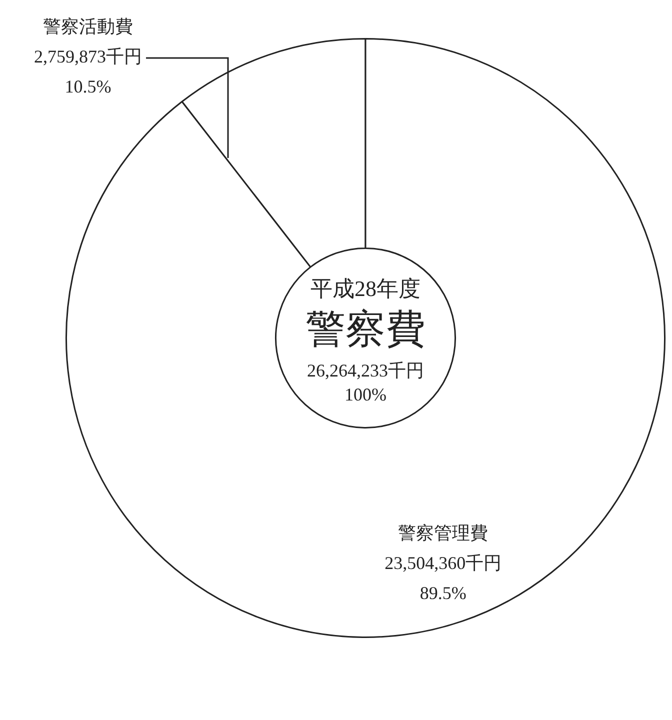 The image size is (672, 720). I want to click on text: 平成28年度, so click(365, 288).